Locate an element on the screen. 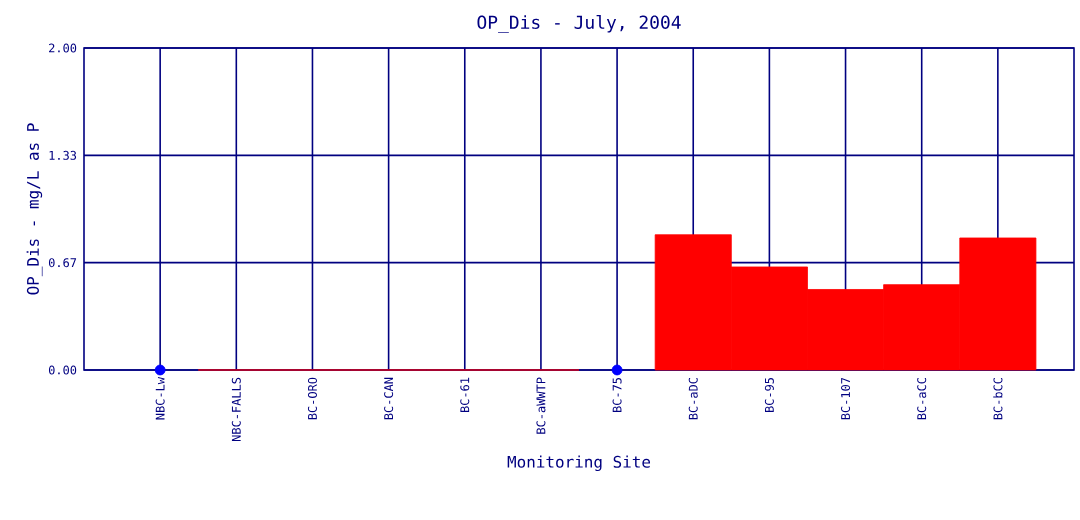  chart-title: OP_Dis - July, 2004 is located at coordinates (579, 24).